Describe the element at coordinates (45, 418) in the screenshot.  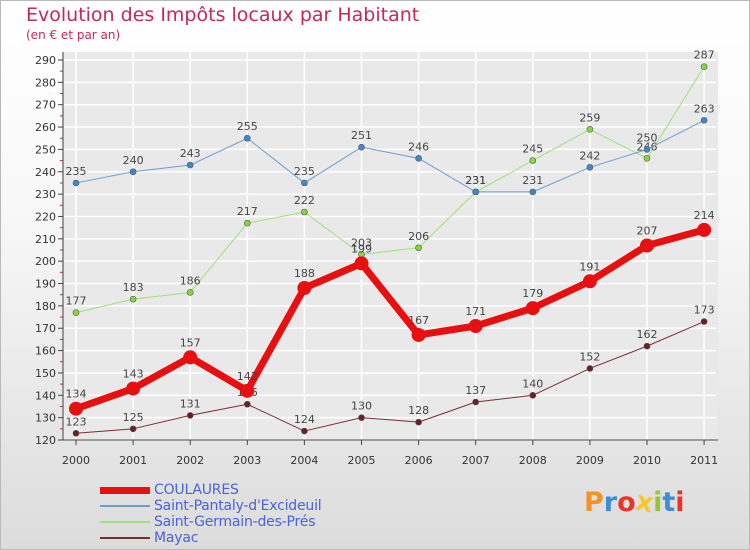
I see `tick-label-y-130: 130` at that location.